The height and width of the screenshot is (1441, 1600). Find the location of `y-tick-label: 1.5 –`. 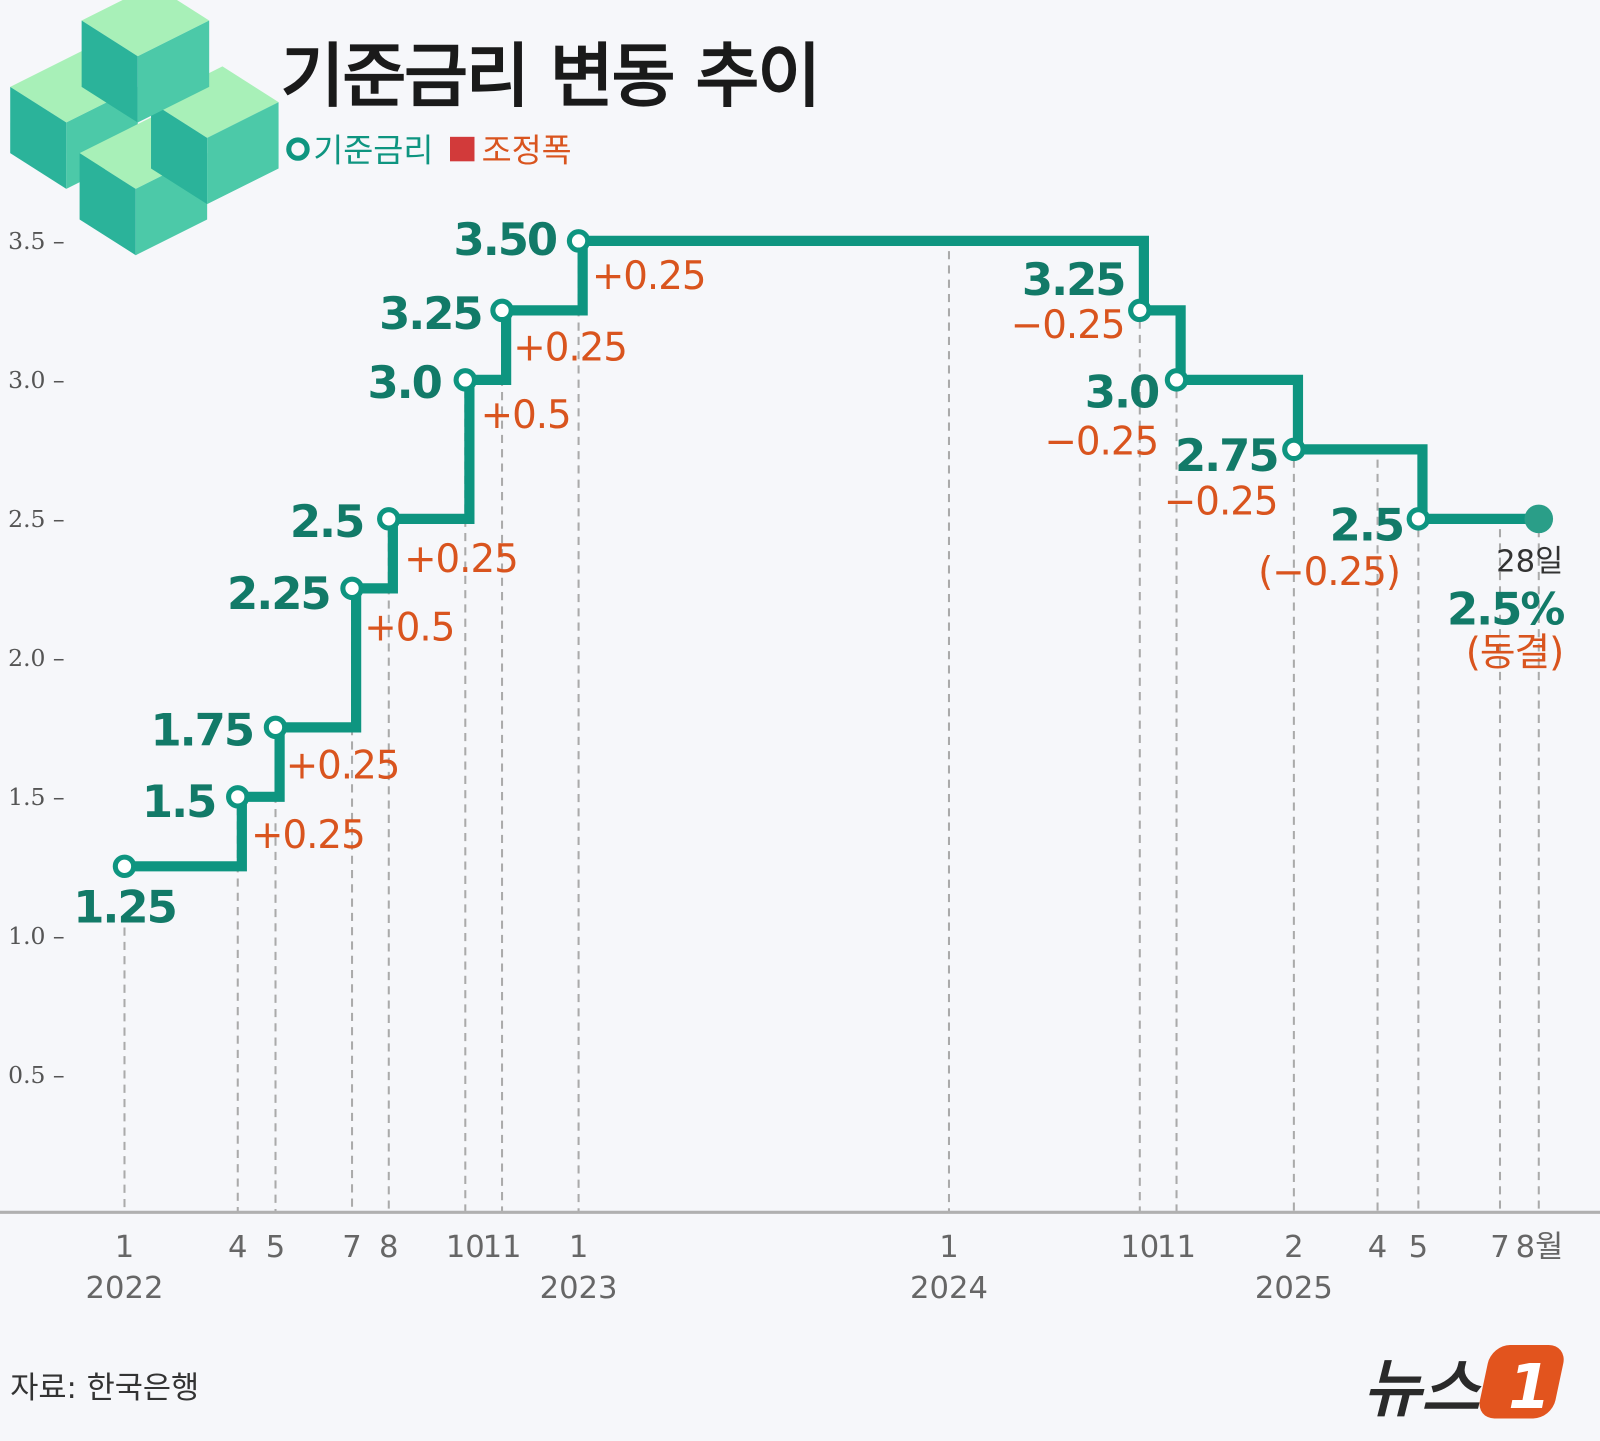

y-tick-label: 1.5 – is located at coordinates (36, 797).